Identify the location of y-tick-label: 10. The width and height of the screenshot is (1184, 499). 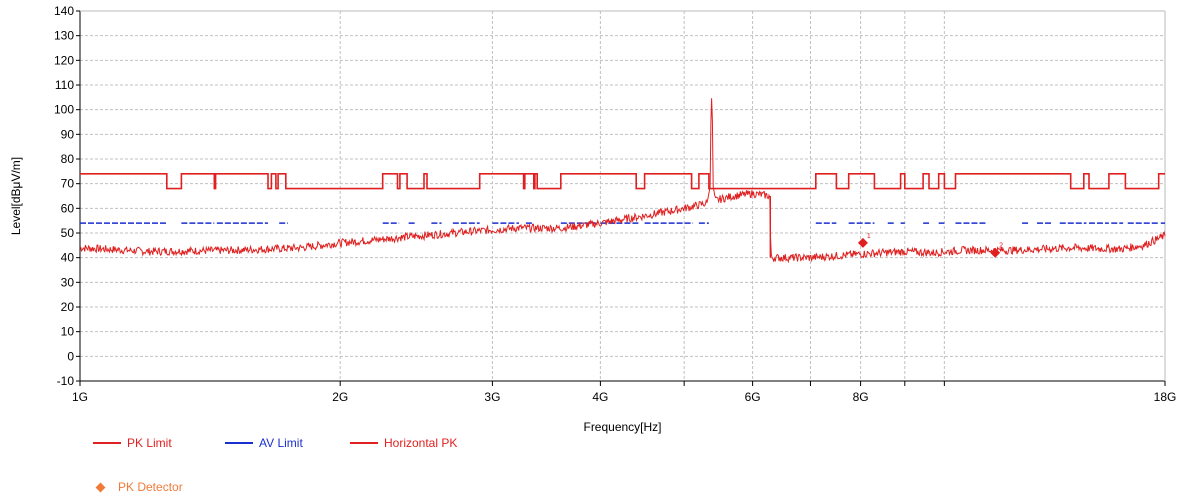
(68, 332).